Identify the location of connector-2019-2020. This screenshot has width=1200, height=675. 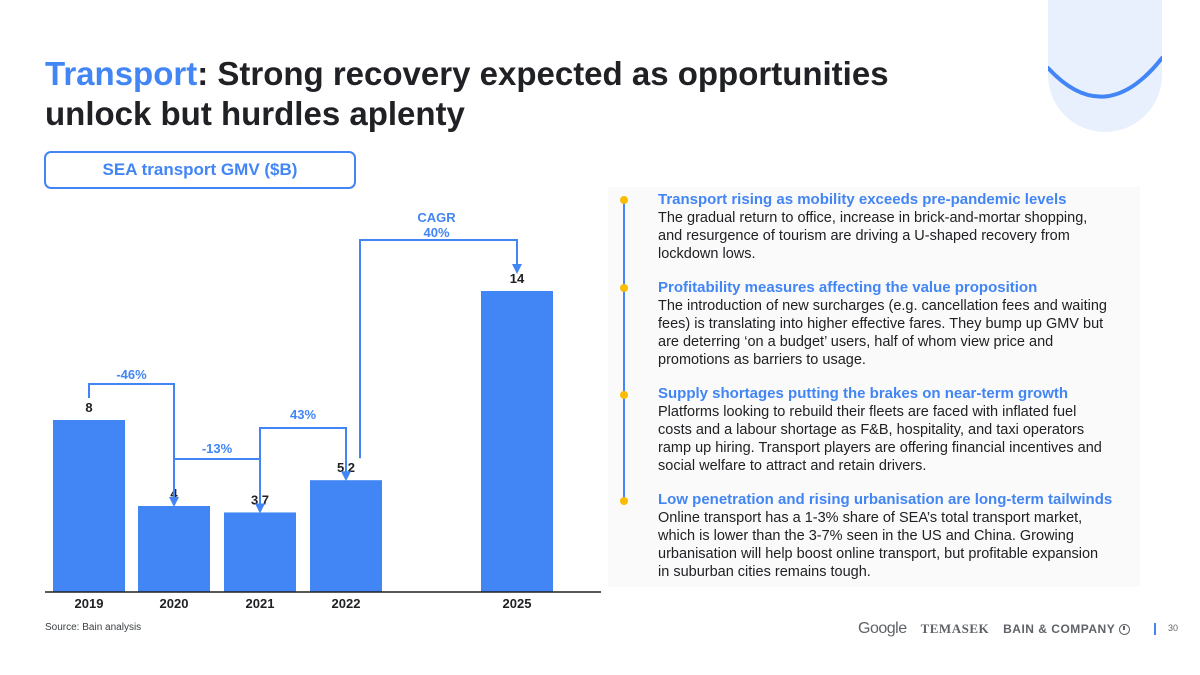
(133, 445).